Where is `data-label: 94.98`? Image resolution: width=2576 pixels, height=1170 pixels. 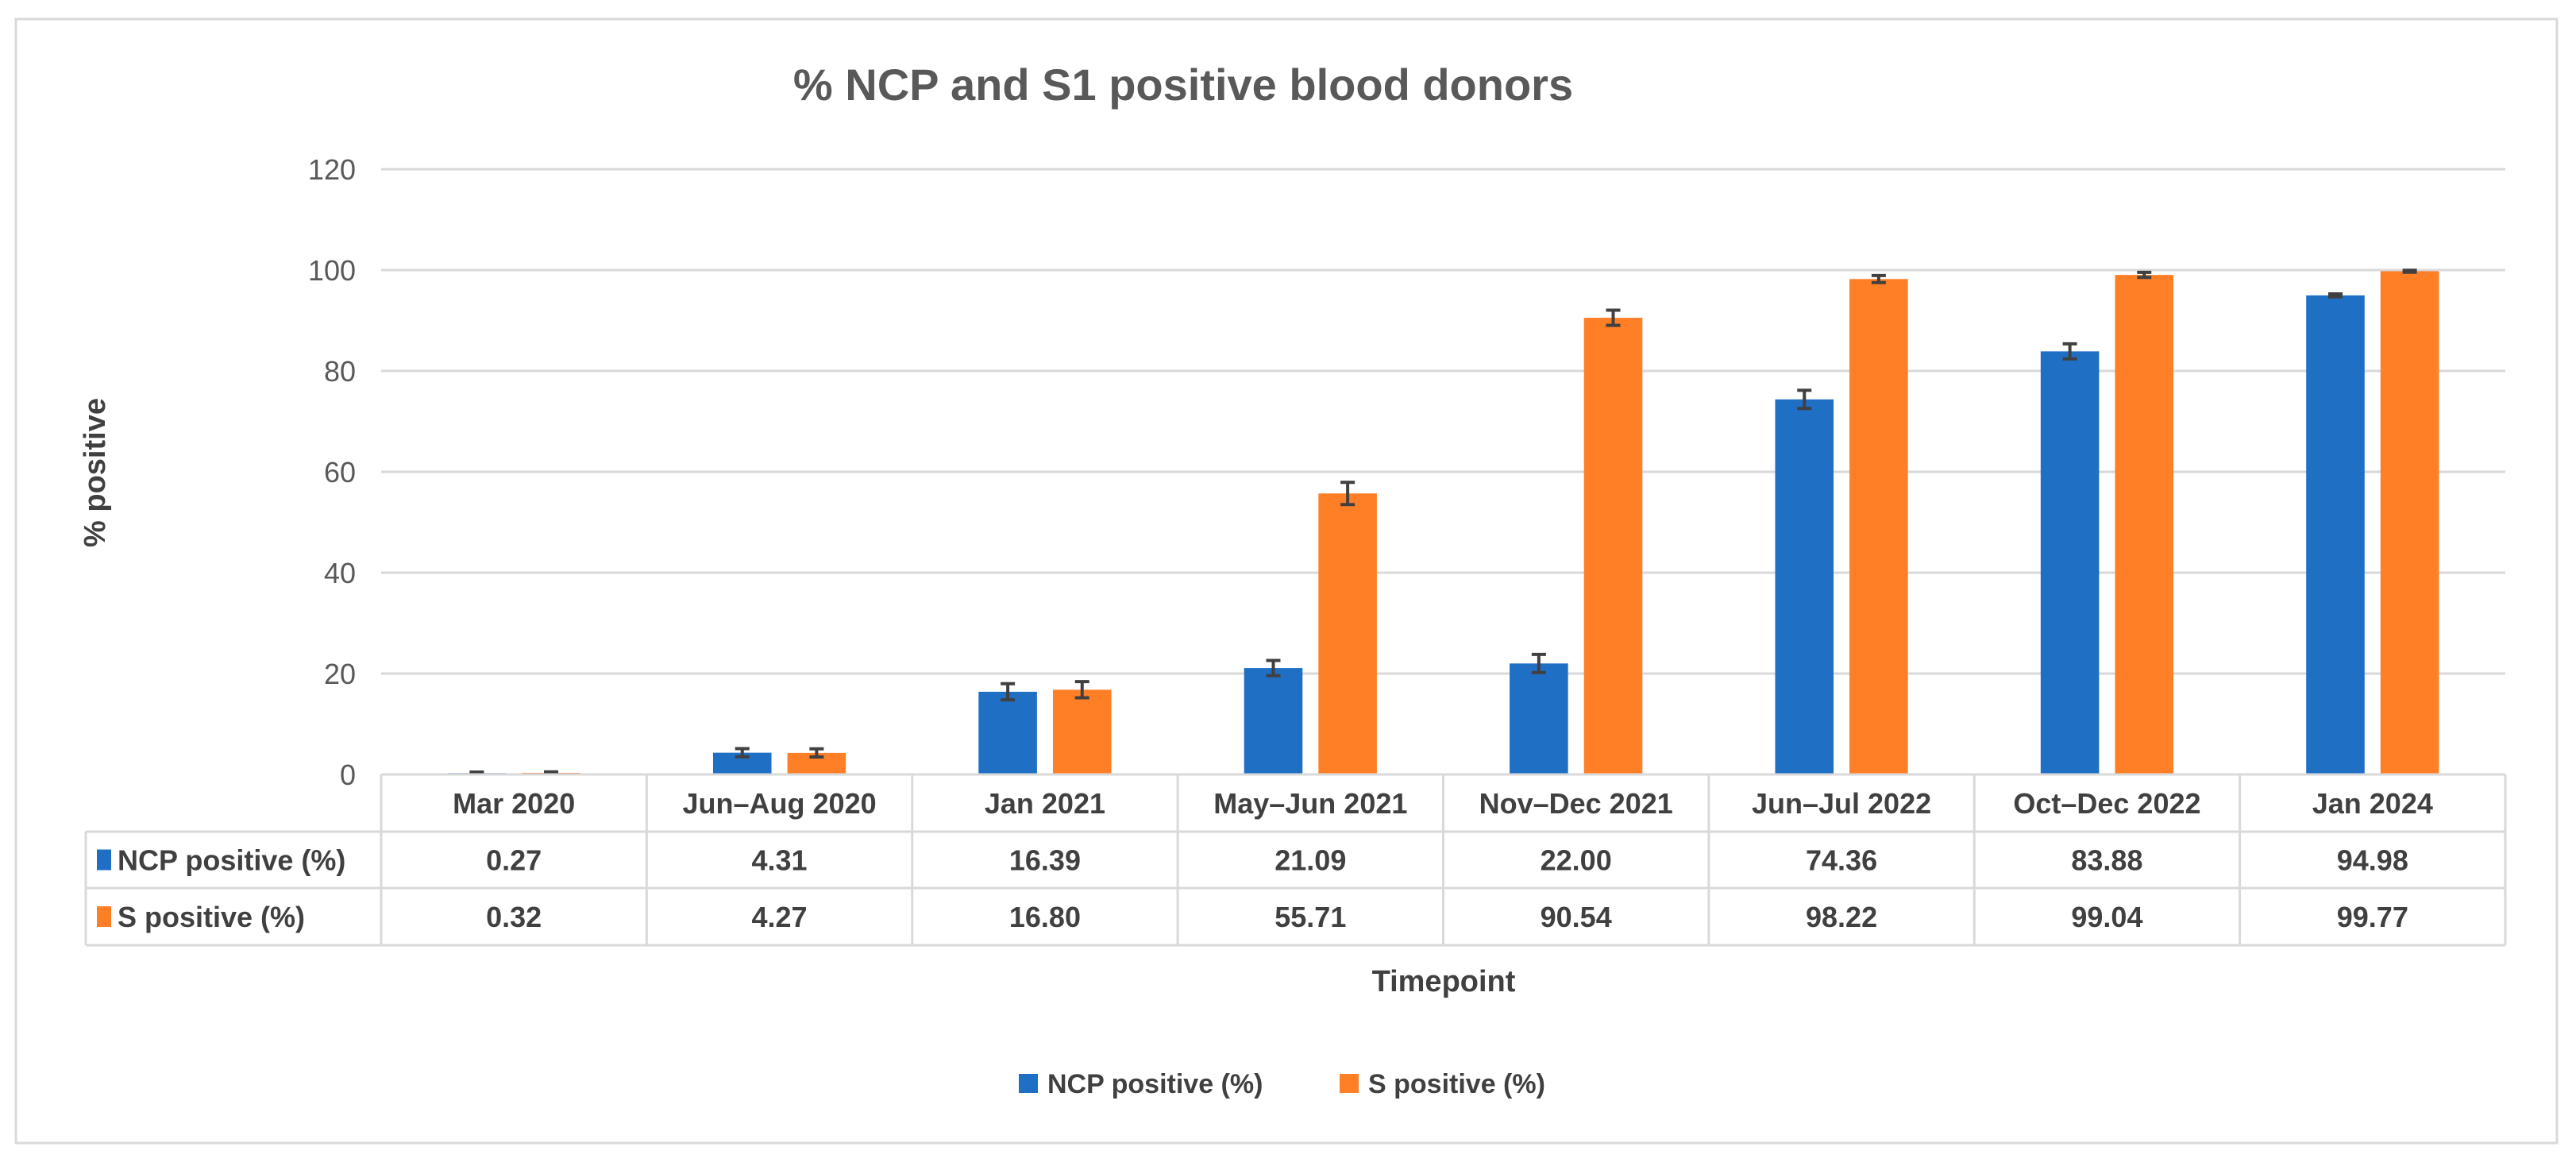 data-label: 94.98 is located at coordinates (2372, 860).